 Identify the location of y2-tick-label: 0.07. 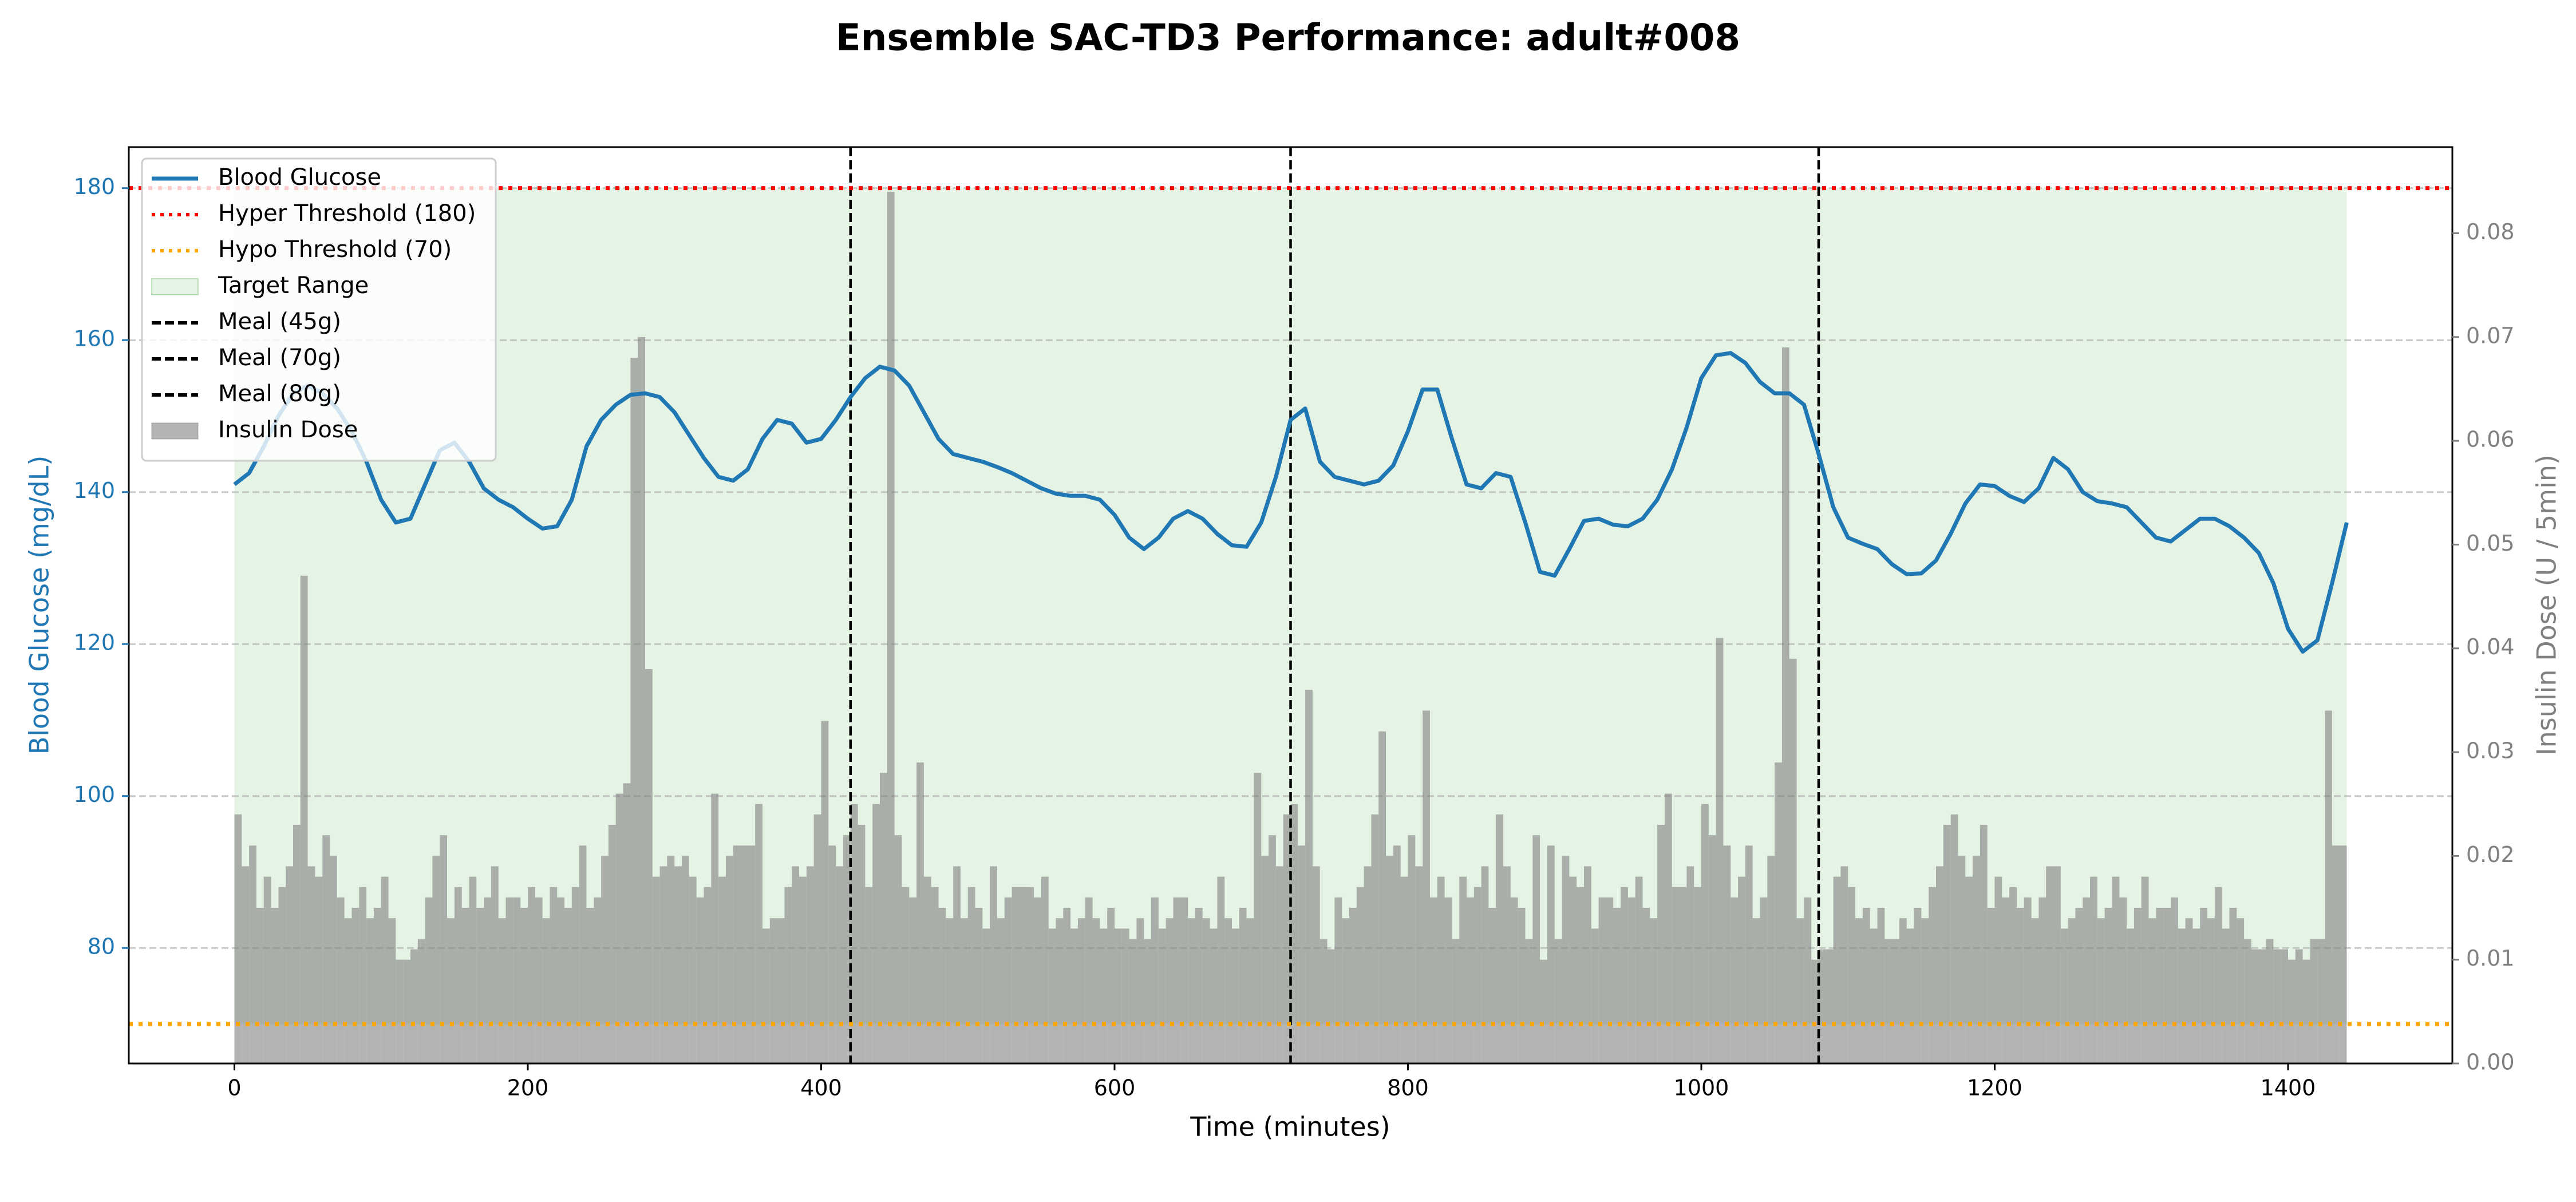
(2490, 336).